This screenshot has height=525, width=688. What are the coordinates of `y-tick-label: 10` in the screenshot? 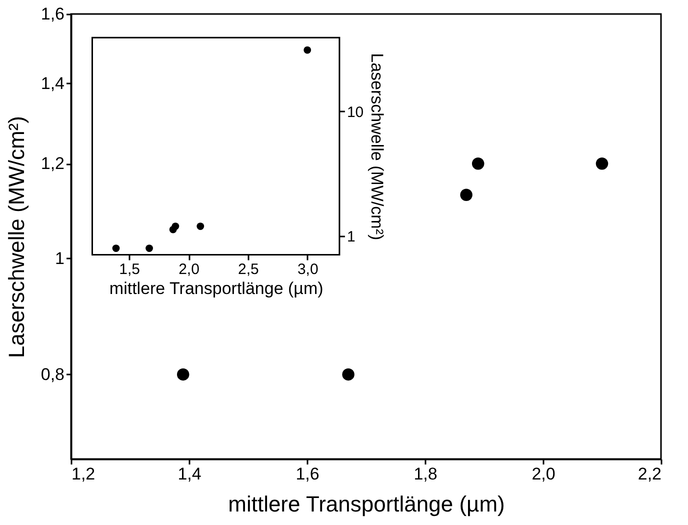 It's located at (355, 112).